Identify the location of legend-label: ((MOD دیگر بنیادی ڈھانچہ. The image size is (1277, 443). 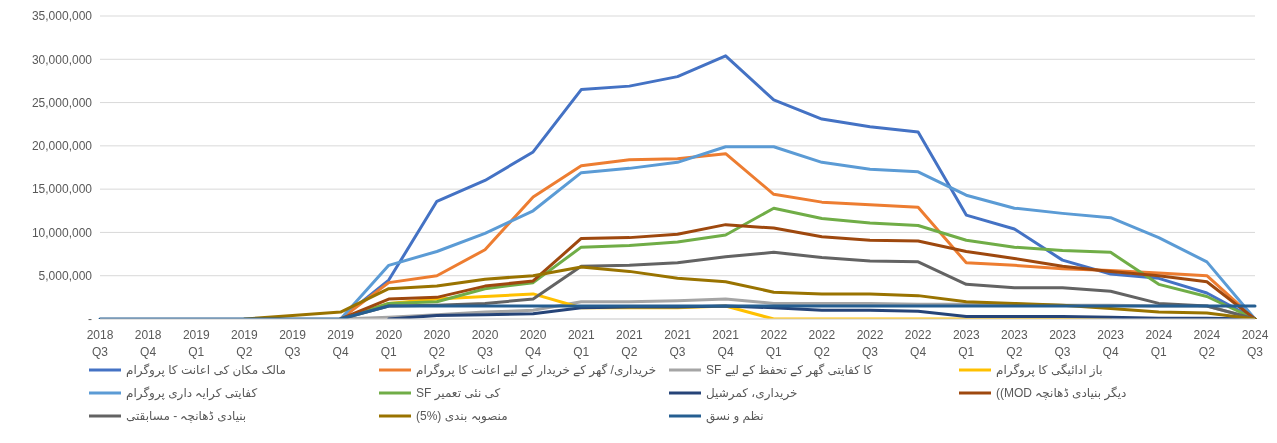
(1061, 393).